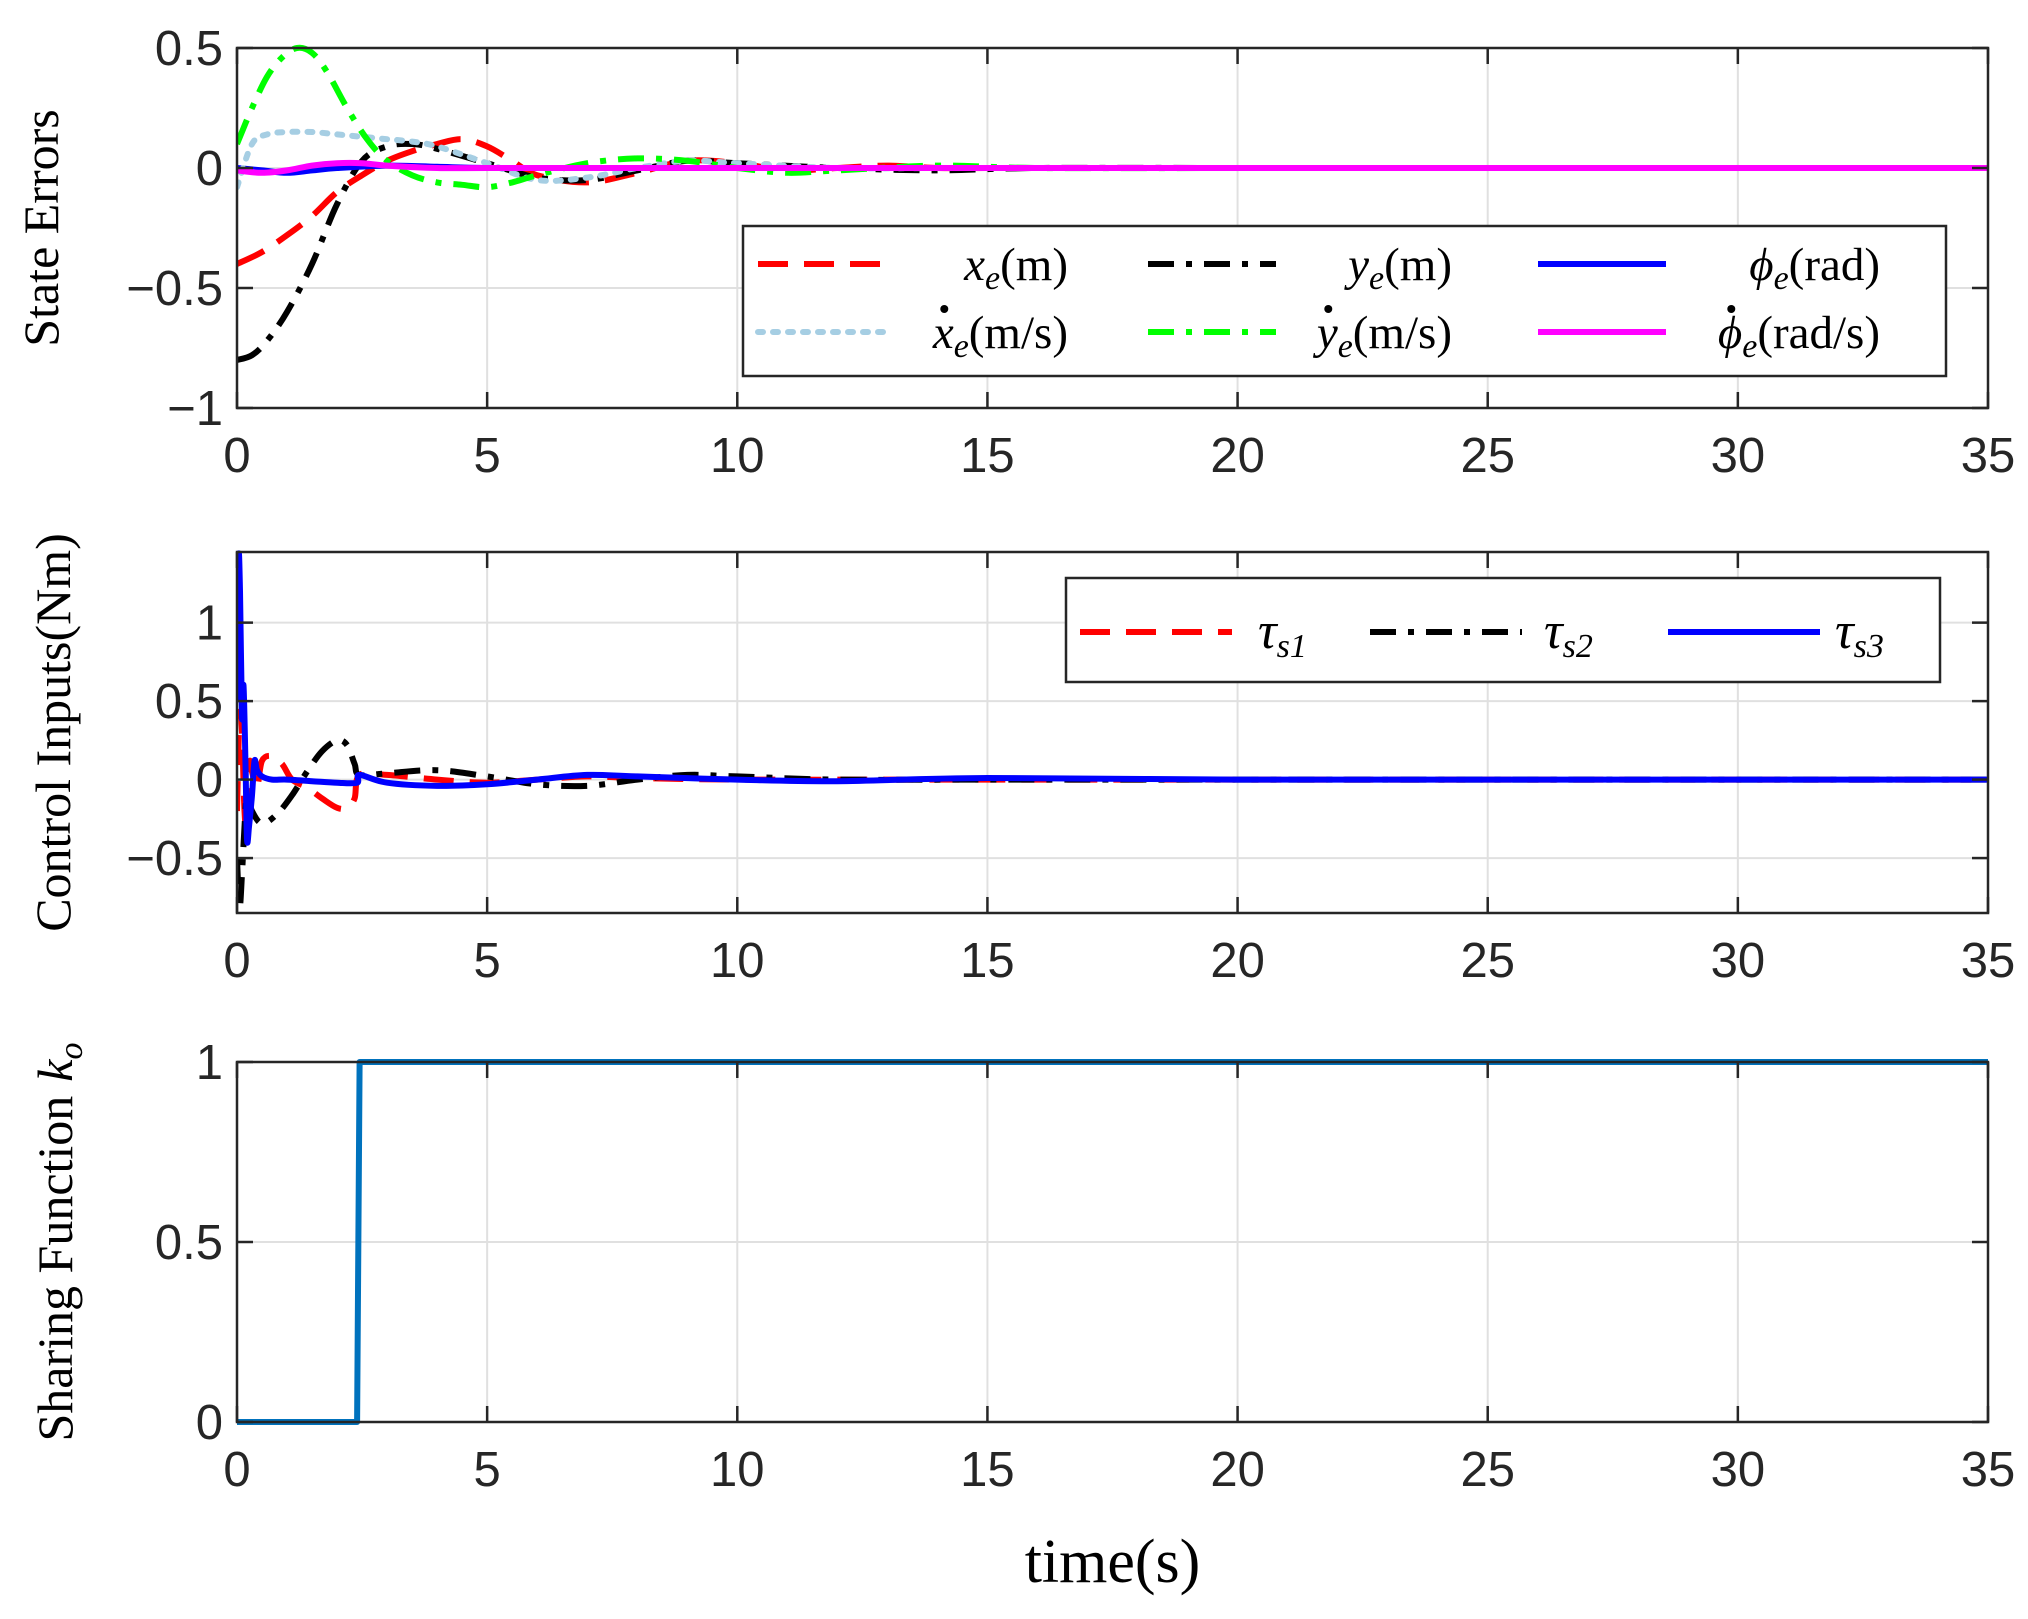 This screenshot has height=1619, width=2028. I want to click on series-line-phi_e_dot(rad/s), so click(1112, 167).